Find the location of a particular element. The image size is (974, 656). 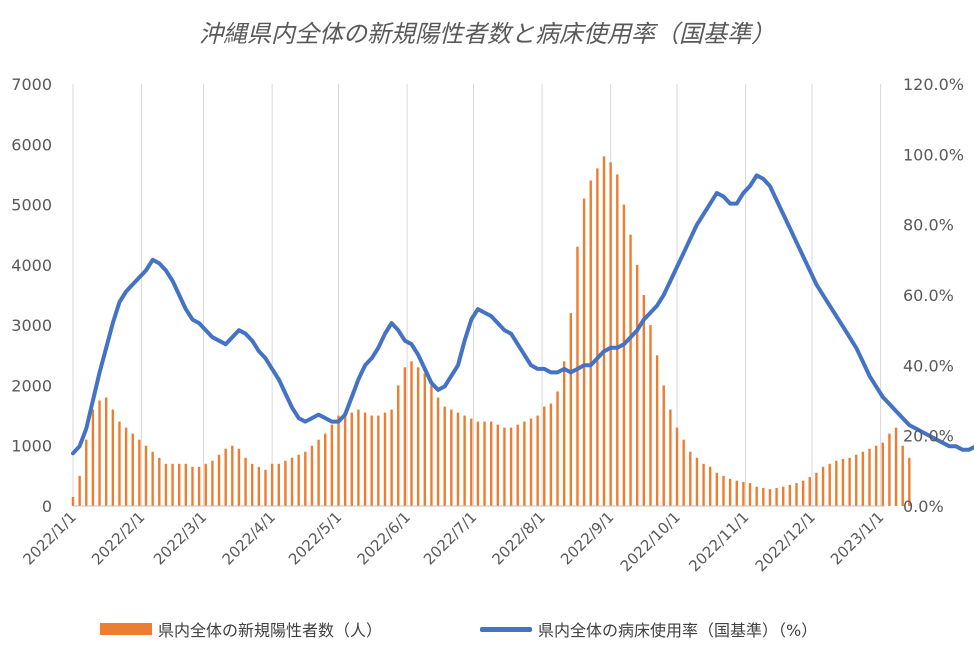

x-tick-label: 2022/1/1 is located at coordinates (49, 538).